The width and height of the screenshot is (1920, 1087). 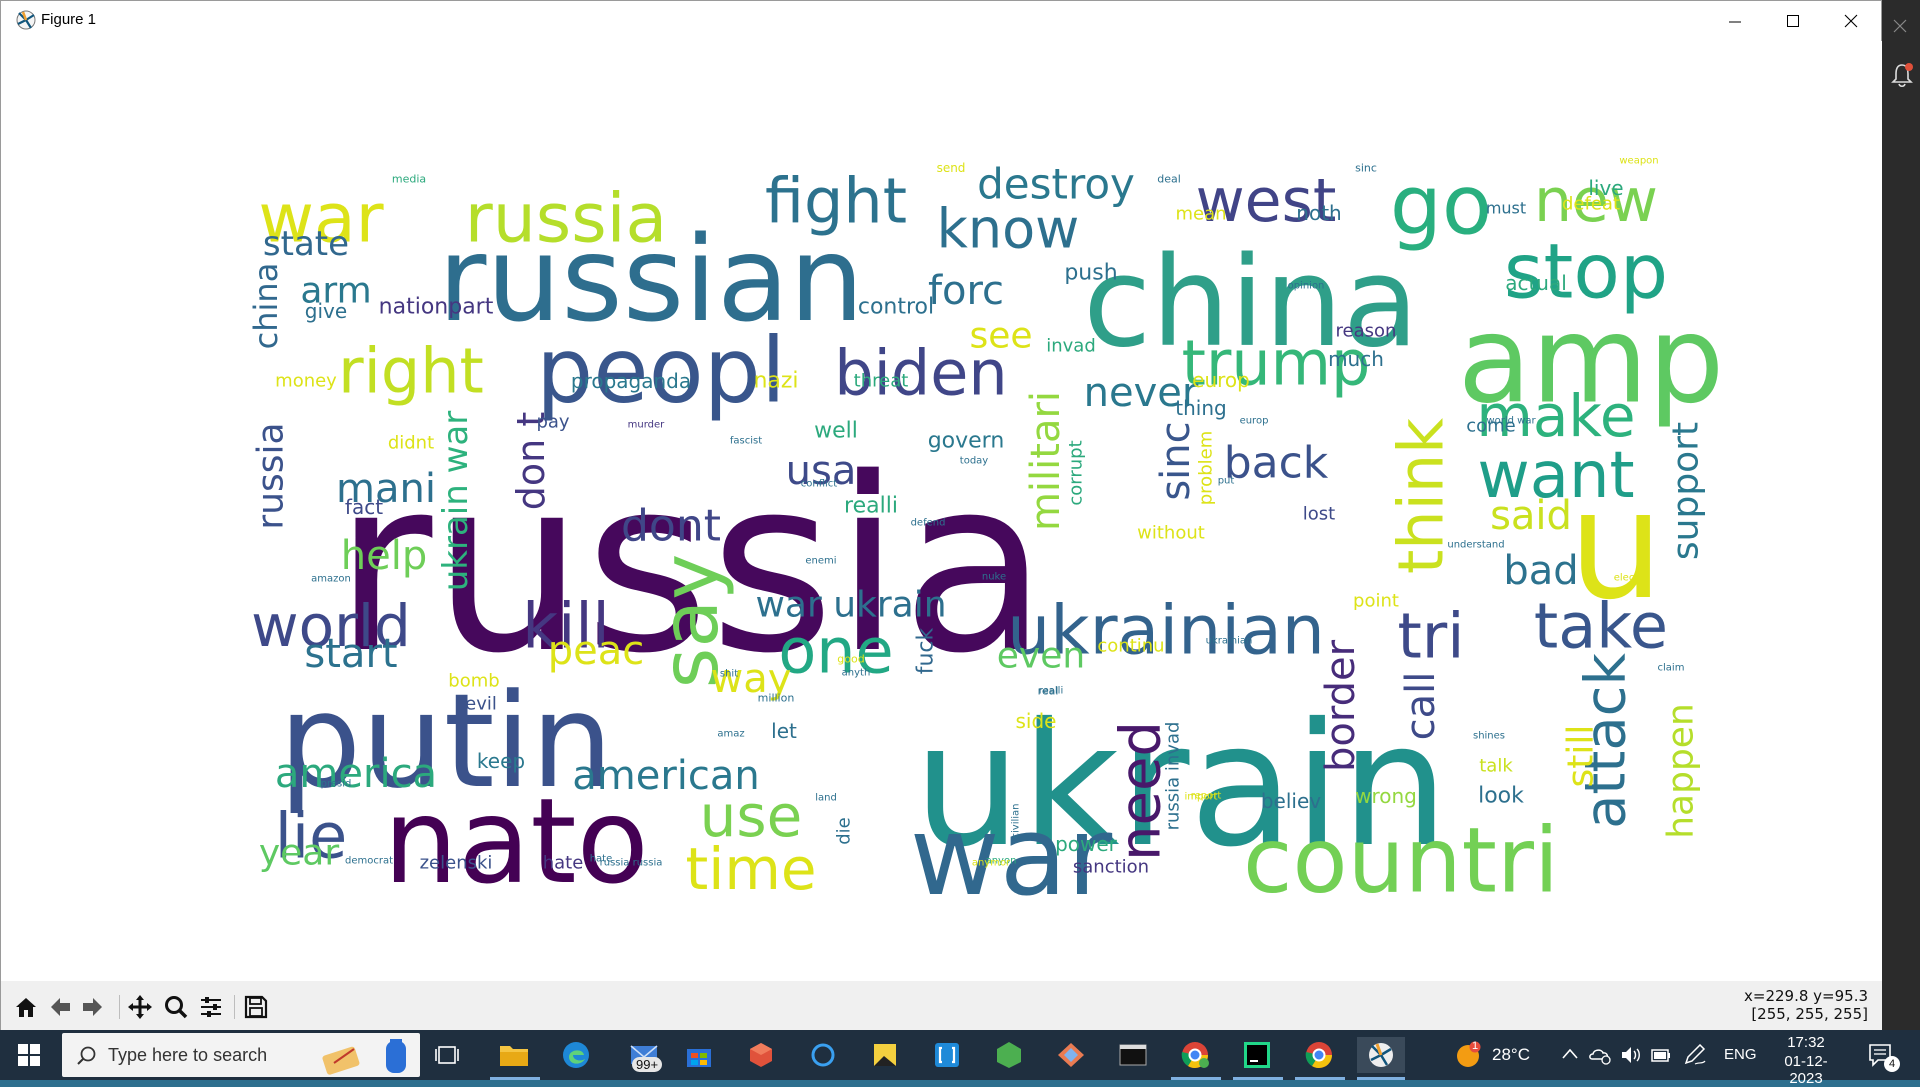 I want to click on close-button, so click(x=1851, y=21).